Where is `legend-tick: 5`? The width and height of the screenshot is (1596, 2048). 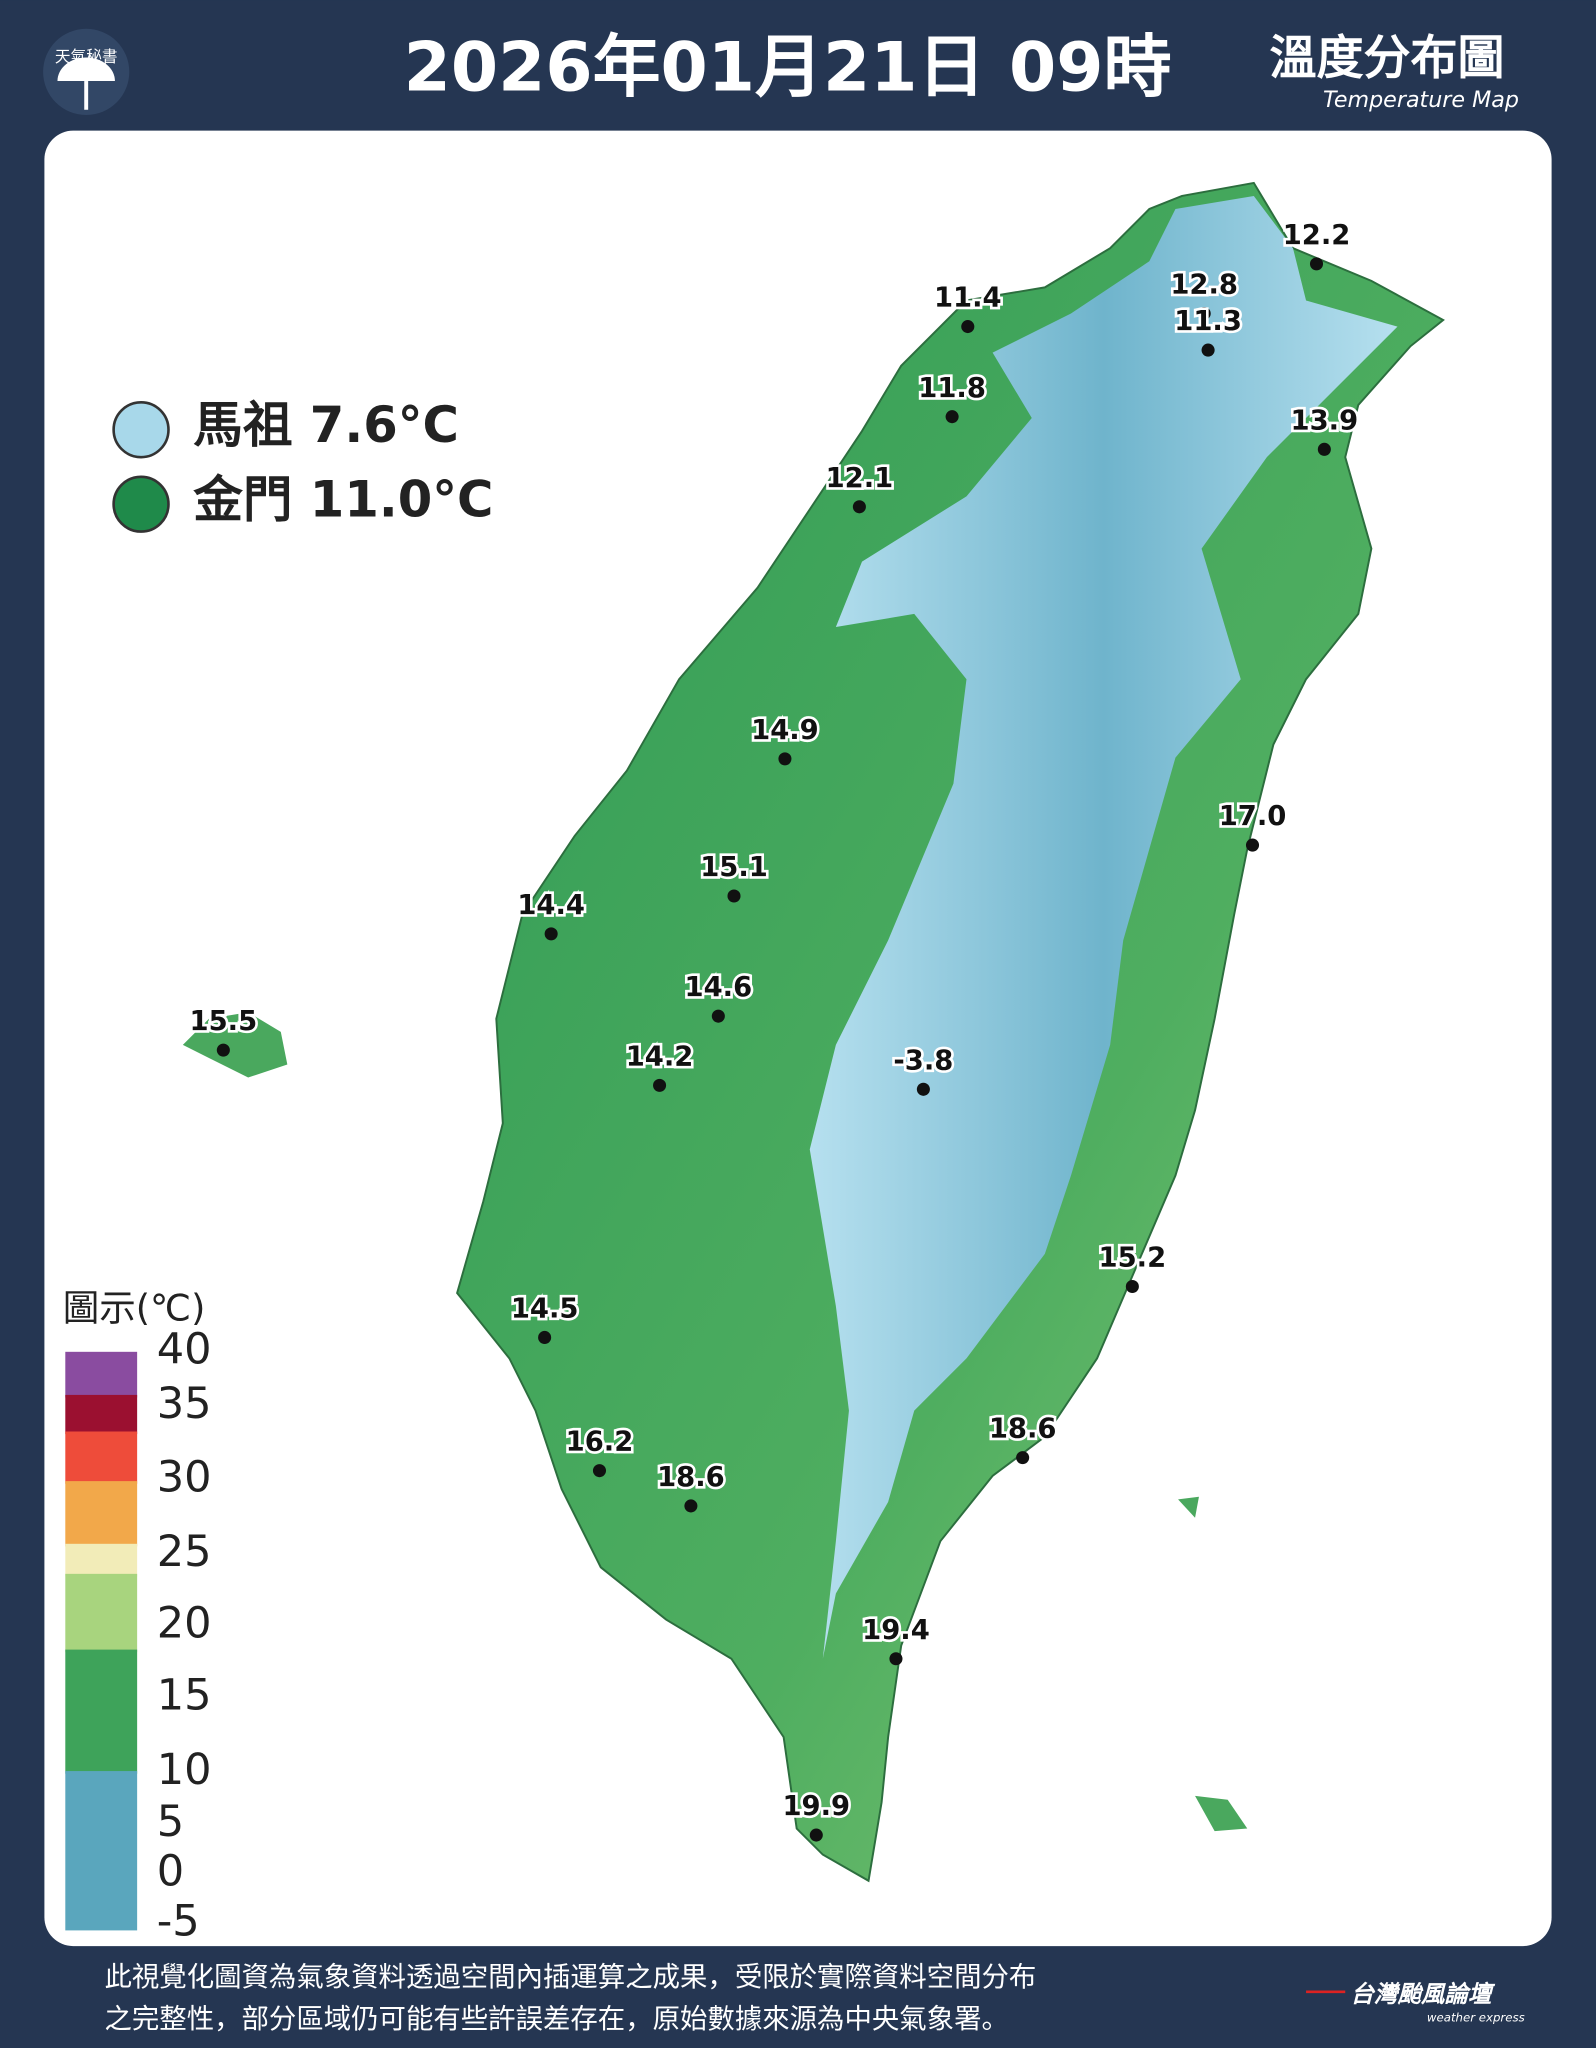
legend-tick: 5 is located at coordinates (170, 1822).